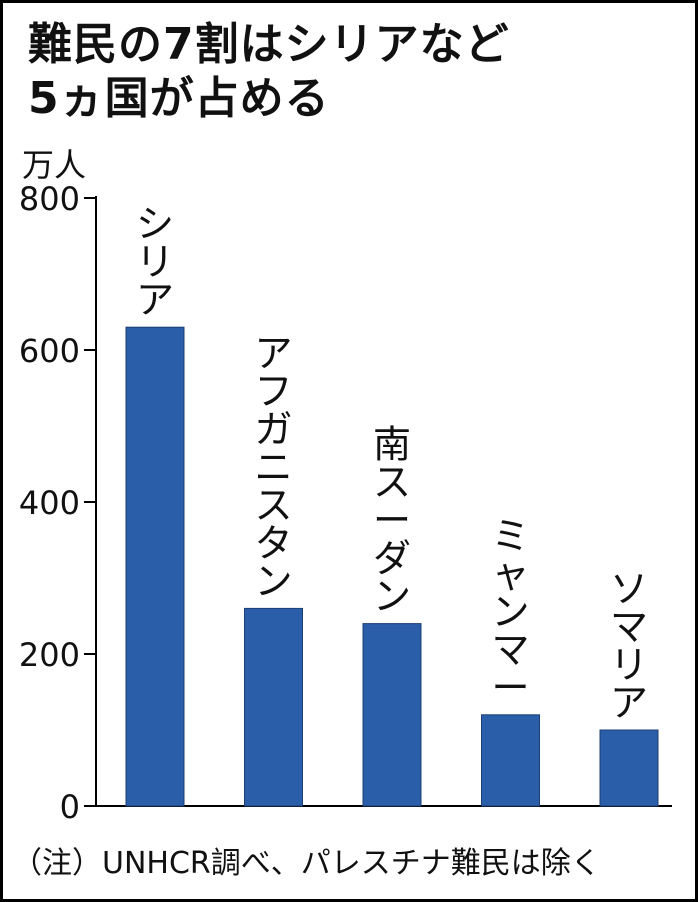  What do you see at coordinates (179, 98) in the screenshot?
I see `title-line-2: 5ヵ国が占める` at bounding box center [179, 98].